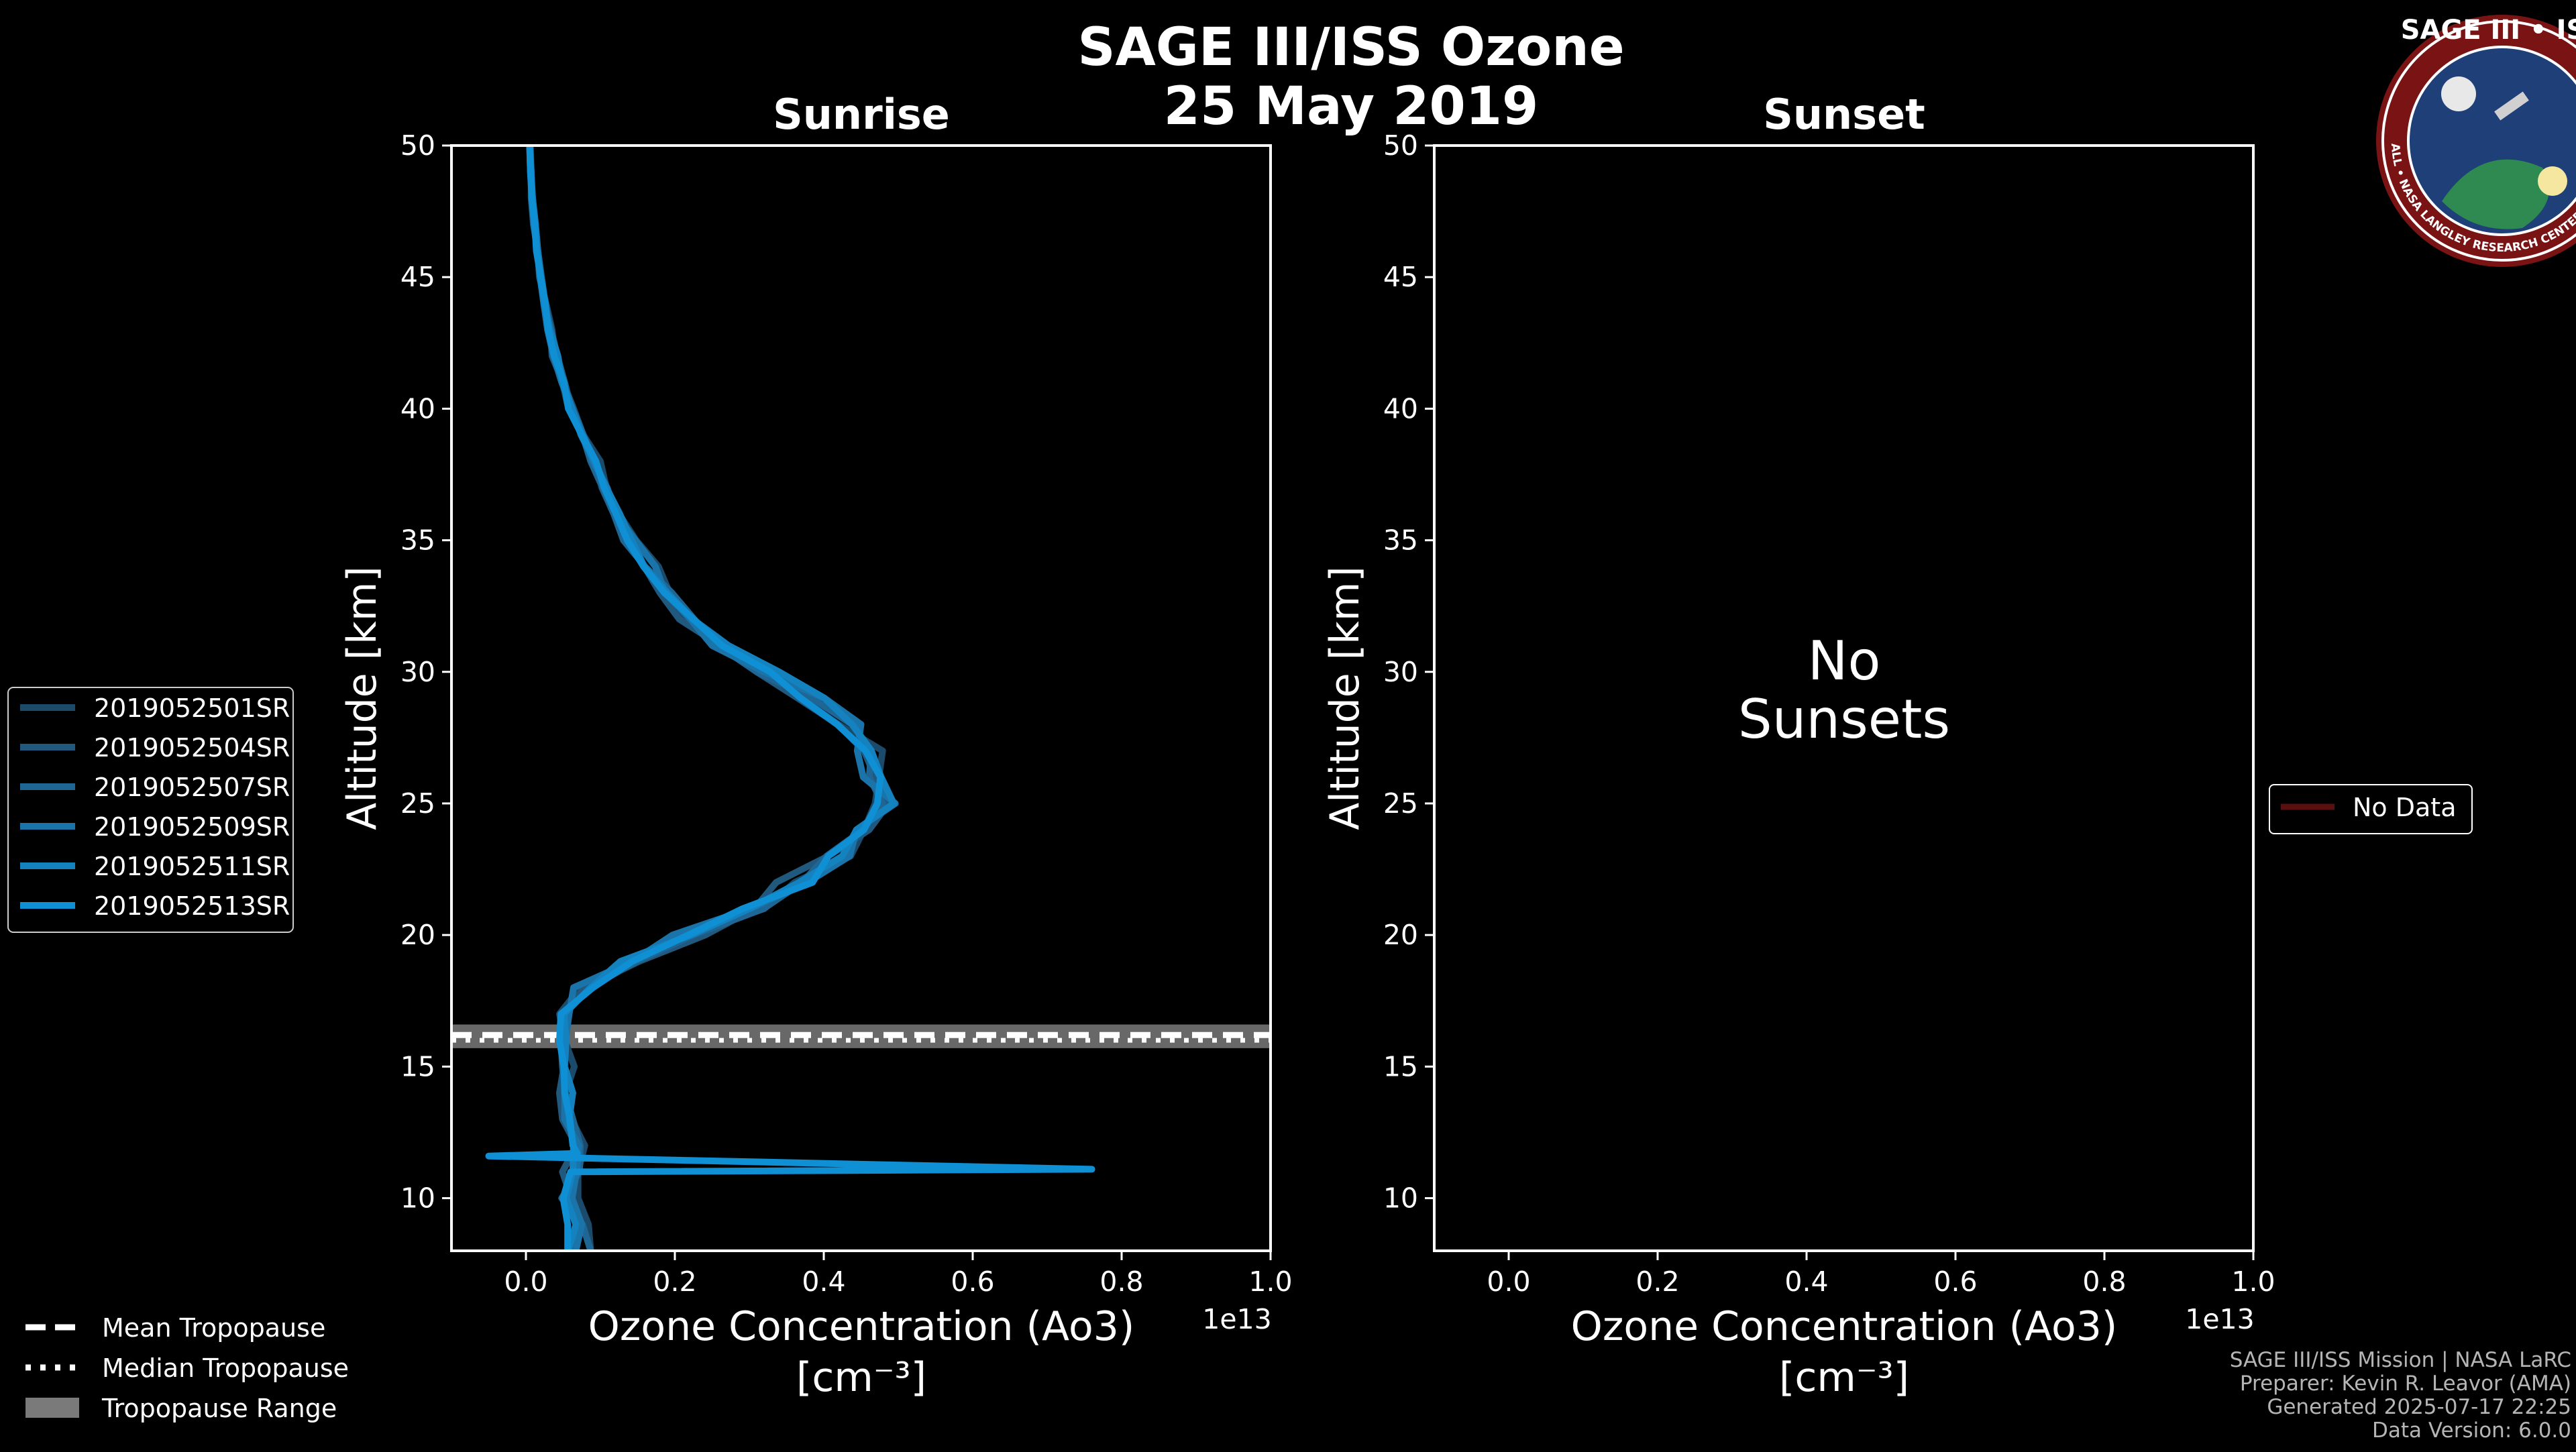 The height and width of the screenshot is (1452, 2576). Describe the element at coordinates (1844, 661) in the screenshot. I see `no-sunsets-annotation-line1: No` at that location.